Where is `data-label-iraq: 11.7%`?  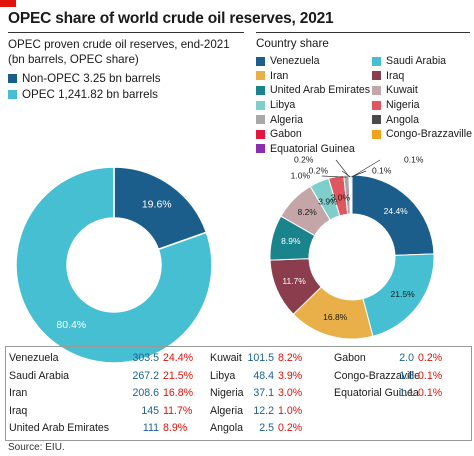
data-label-iraq: 11.7% is located at coordinates (294, 281).